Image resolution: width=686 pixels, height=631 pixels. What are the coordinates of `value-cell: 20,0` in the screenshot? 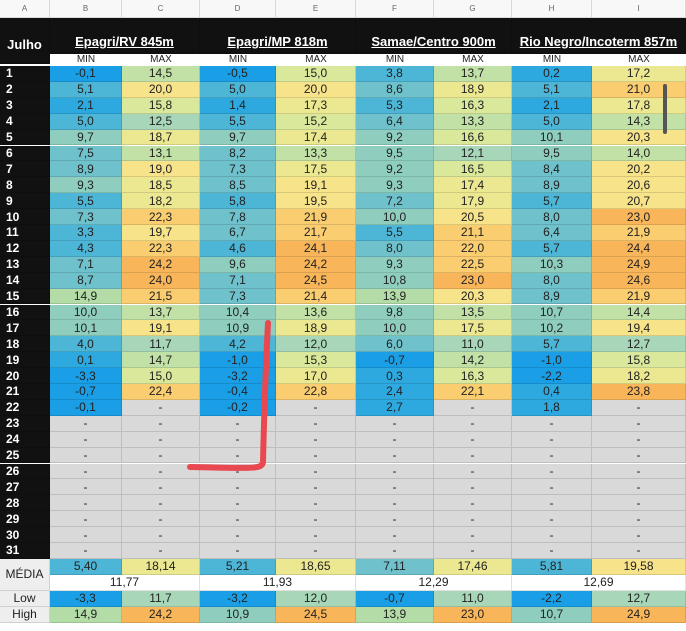 It's located at (161, 89).